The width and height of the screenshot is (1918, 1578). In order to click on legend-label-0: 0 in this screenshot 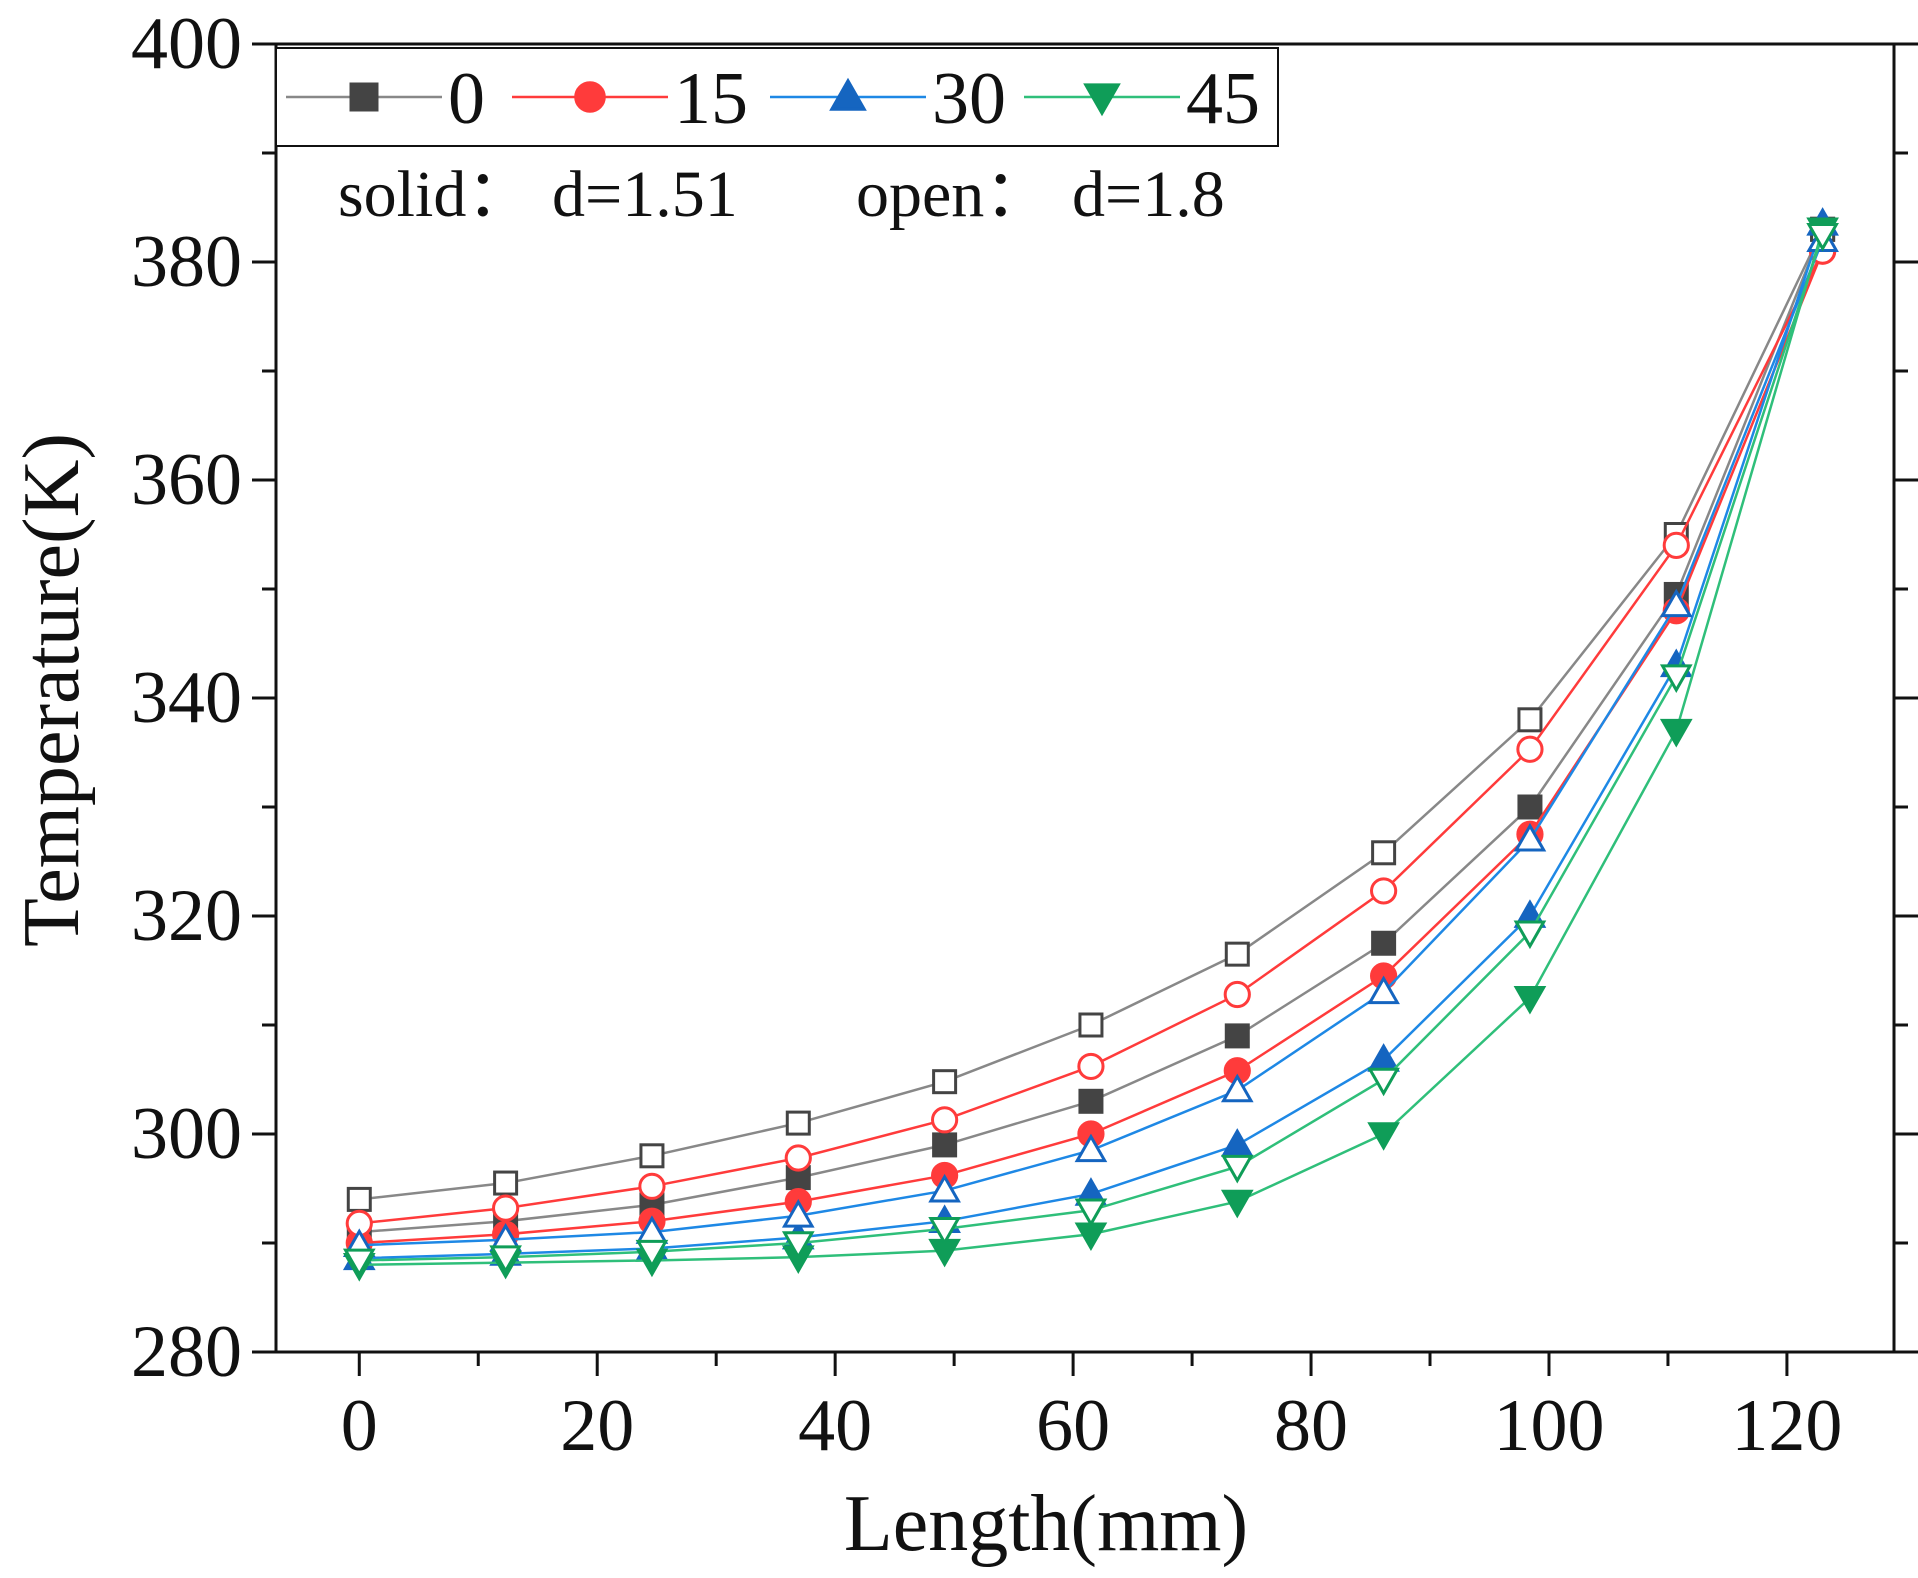, I will do `click(466, 99)`.